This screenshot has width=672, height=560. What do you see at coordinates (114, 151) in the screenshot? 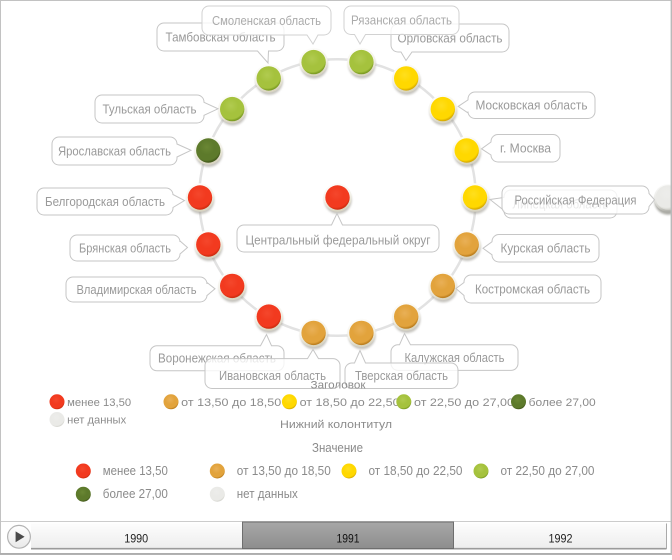
I see `svg-text: Ярославская область` at bounding box center [114, 151].